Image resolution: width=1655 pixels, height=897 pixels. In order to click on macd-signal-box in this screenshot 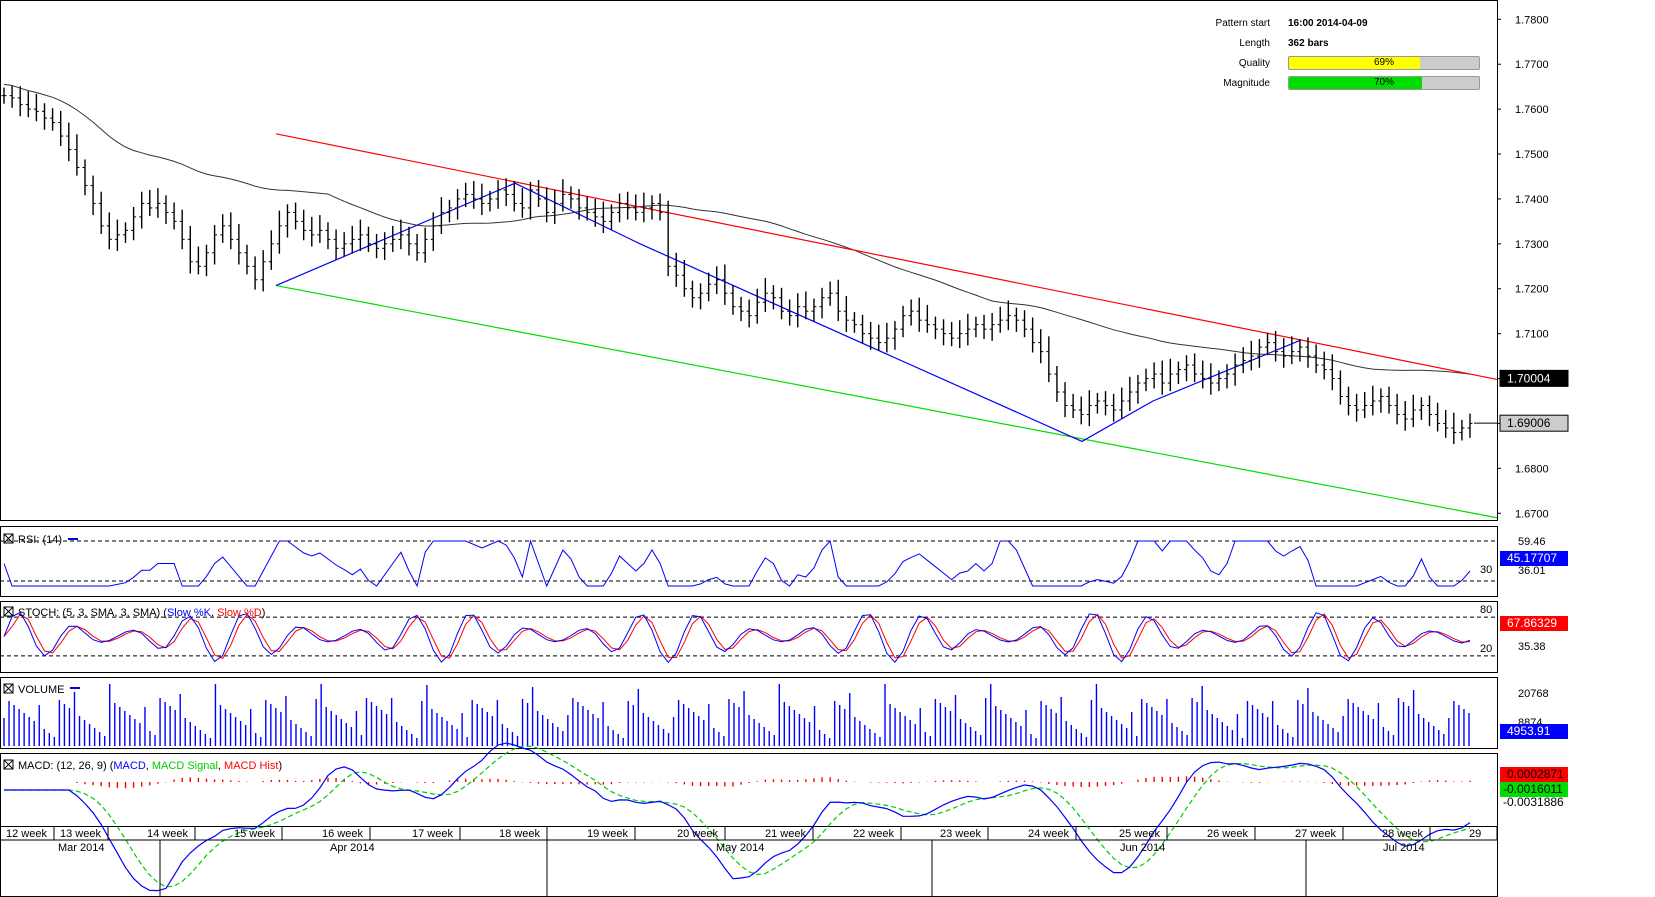, I will do `click(1534, 789)`.